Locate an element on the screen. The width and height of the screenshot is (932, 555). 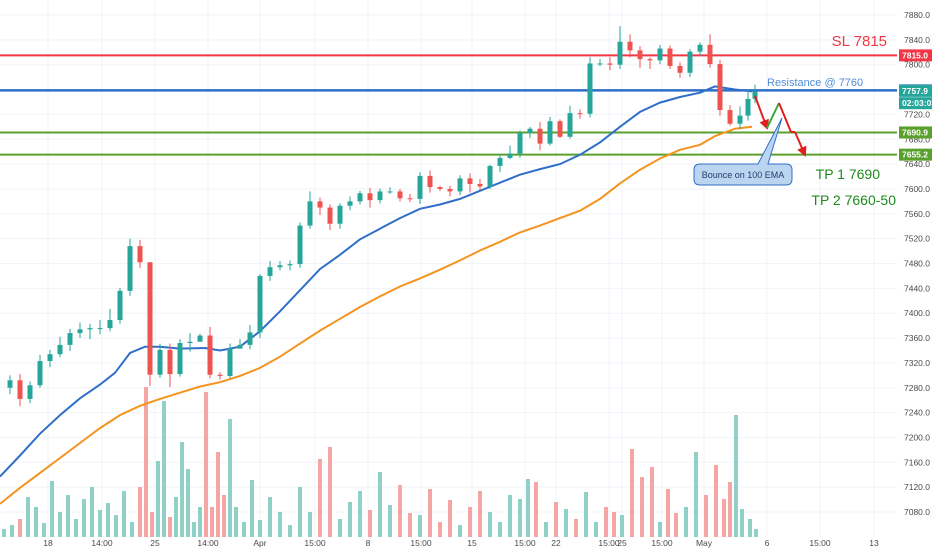
x-tick-label: 18 is located at coordinates (48, 543).